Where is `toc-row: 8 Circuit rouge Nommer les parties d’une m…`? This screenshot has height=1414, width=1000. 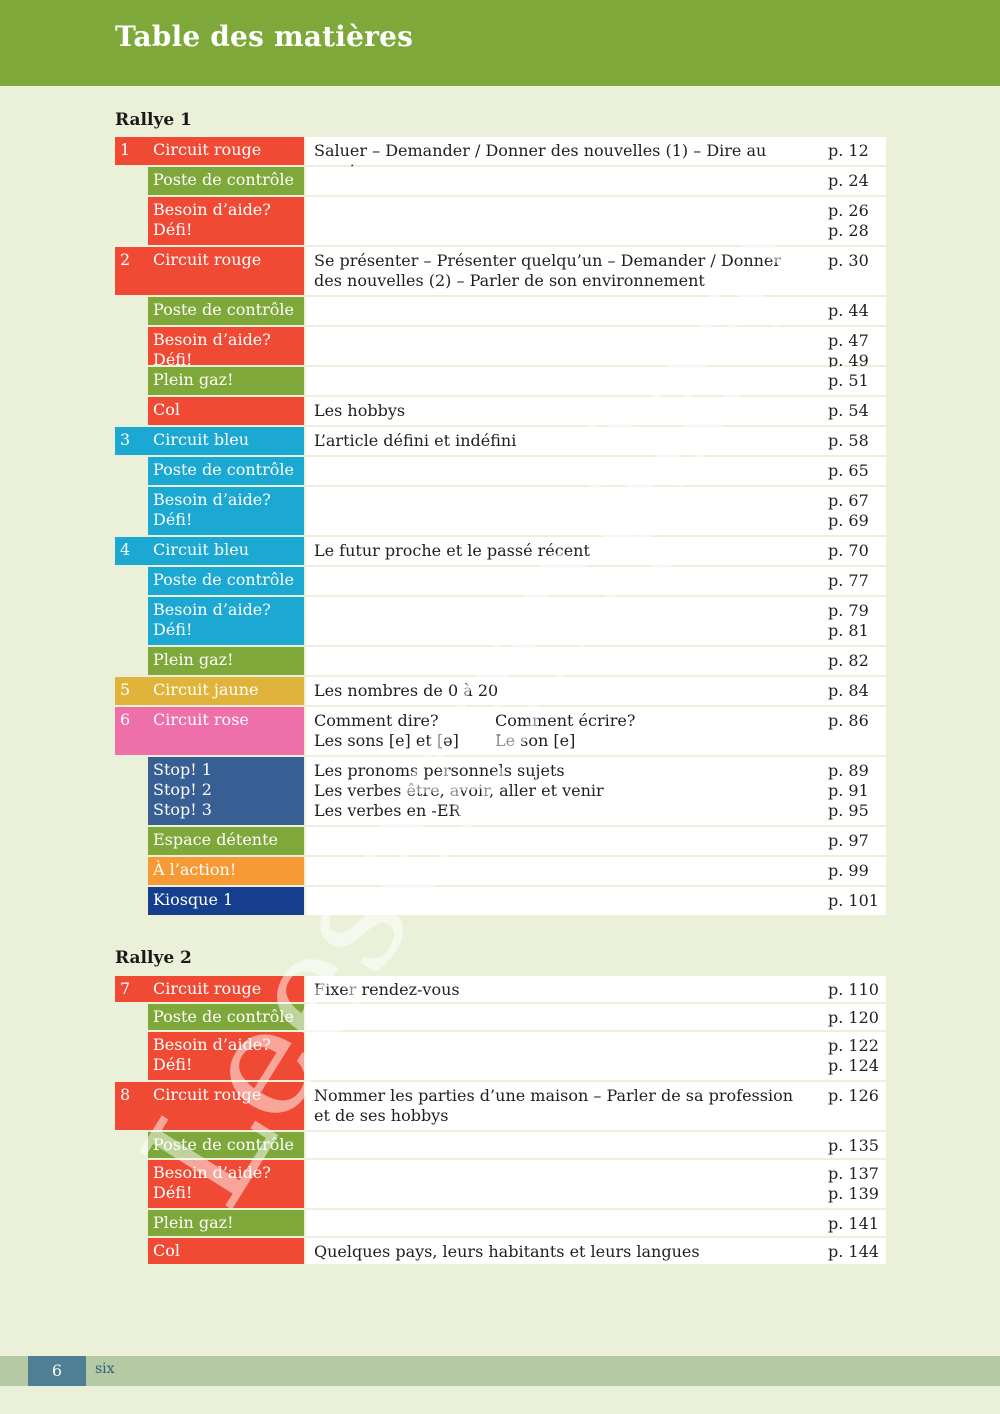 toc-row: 8 Circuit rouge Nommer les parties d’une m… is located at coordinates (500, 1106).